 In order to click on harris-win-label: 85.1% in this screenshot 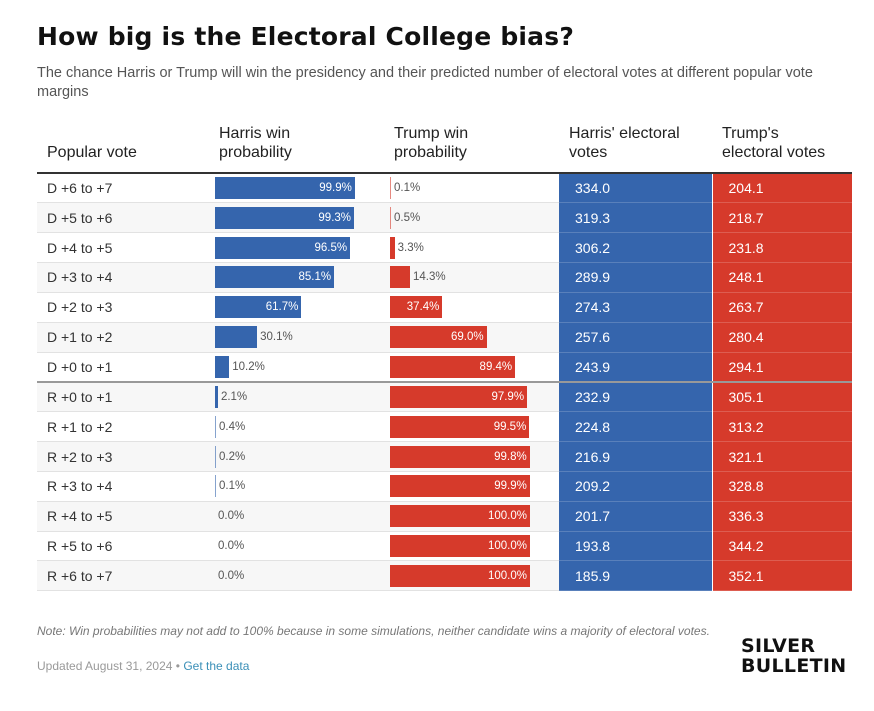, I will do `click(315, 277)`.